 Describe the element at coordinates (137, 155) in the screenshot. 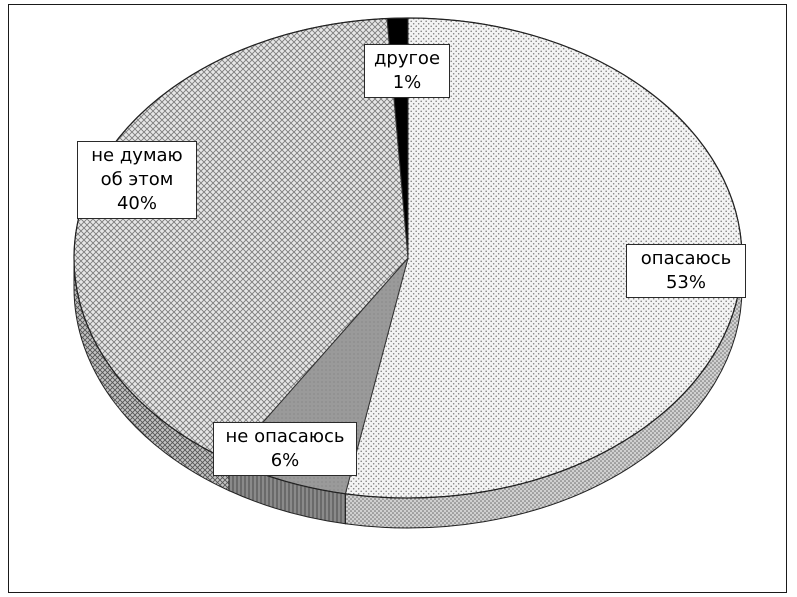

I see `data-label-text: не думаю` at that location.